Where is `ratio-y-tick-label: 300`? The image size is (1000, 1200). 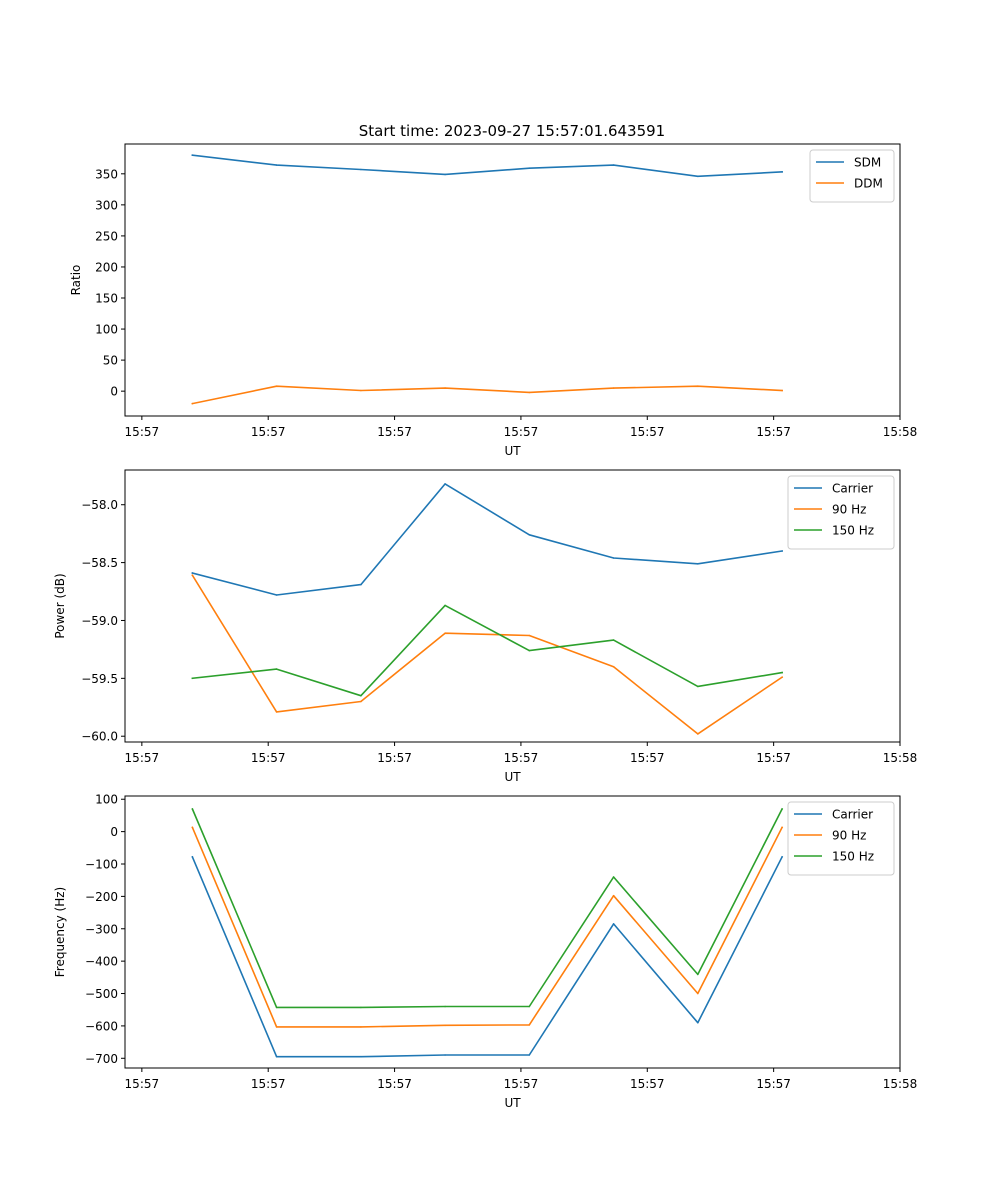 ratio-y-tick-label: 300 is located at coordinates (106, 205).